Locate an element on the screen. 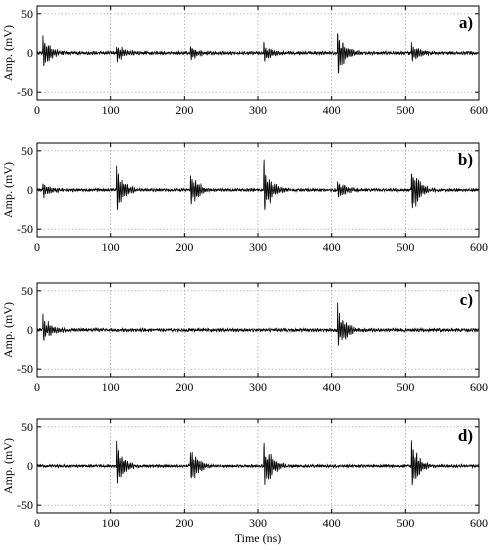  panel-label: c) is located at coordinates (466, 299).